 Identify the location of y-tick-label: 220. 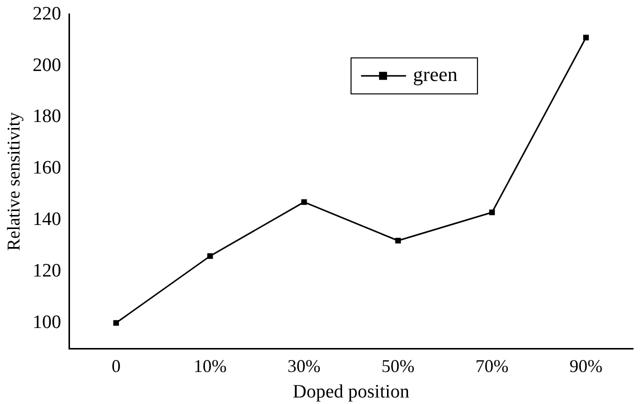
(47, 13).